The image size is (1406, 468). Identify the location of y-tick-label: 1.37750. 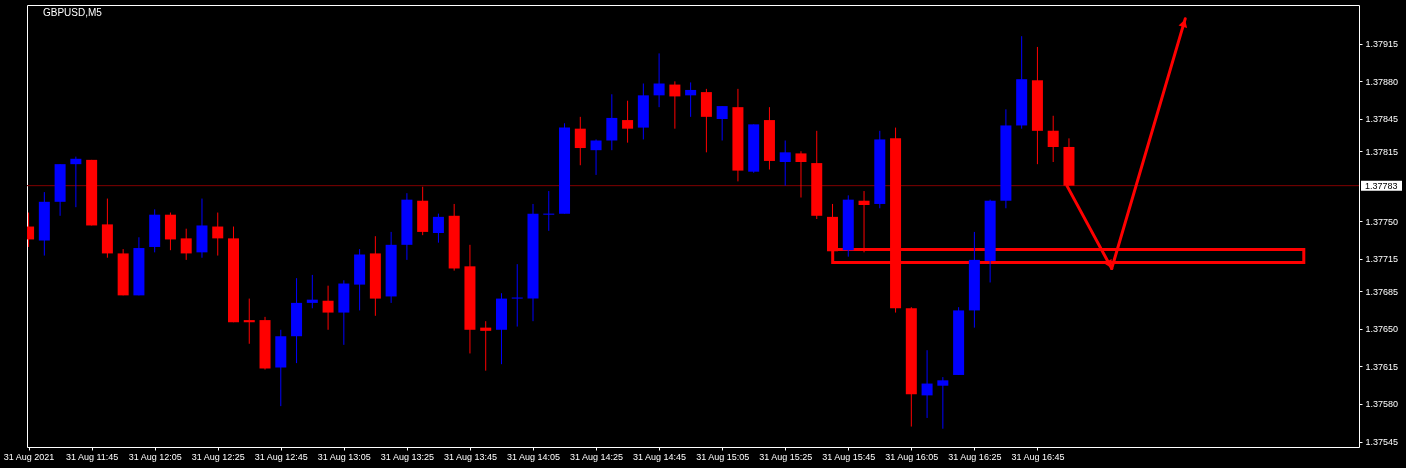
(1382, 221).